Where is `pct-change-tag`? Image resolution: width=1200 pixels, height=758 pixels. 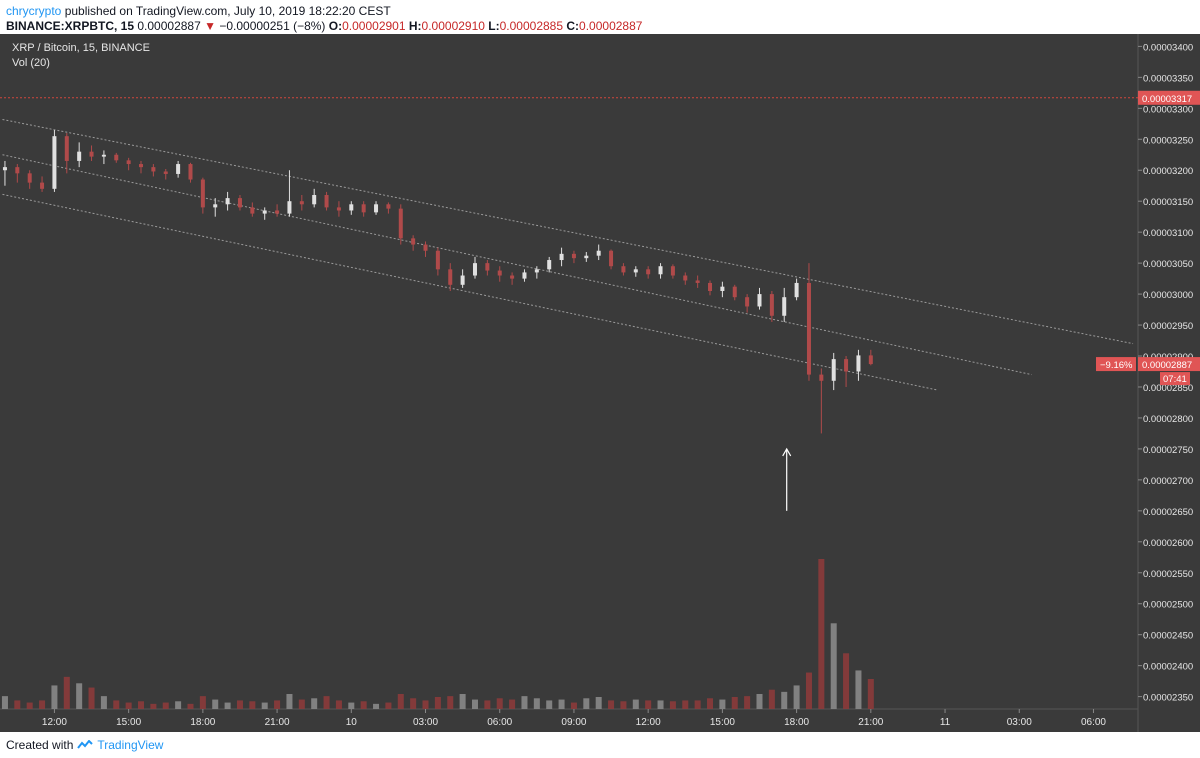 pct-change-tag is located at coordinates (1116, 364).